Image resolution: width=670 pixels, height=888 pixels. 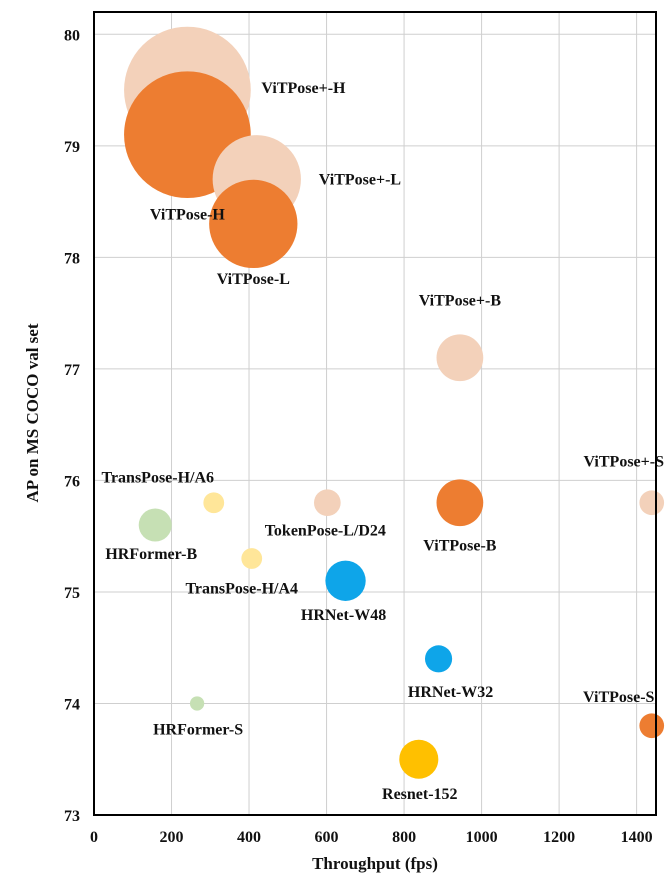 What do you see at coordinates (360, 179) in the screenshot?
I see `point-label: ViTPose+-L` at bounding box center [360, 179].